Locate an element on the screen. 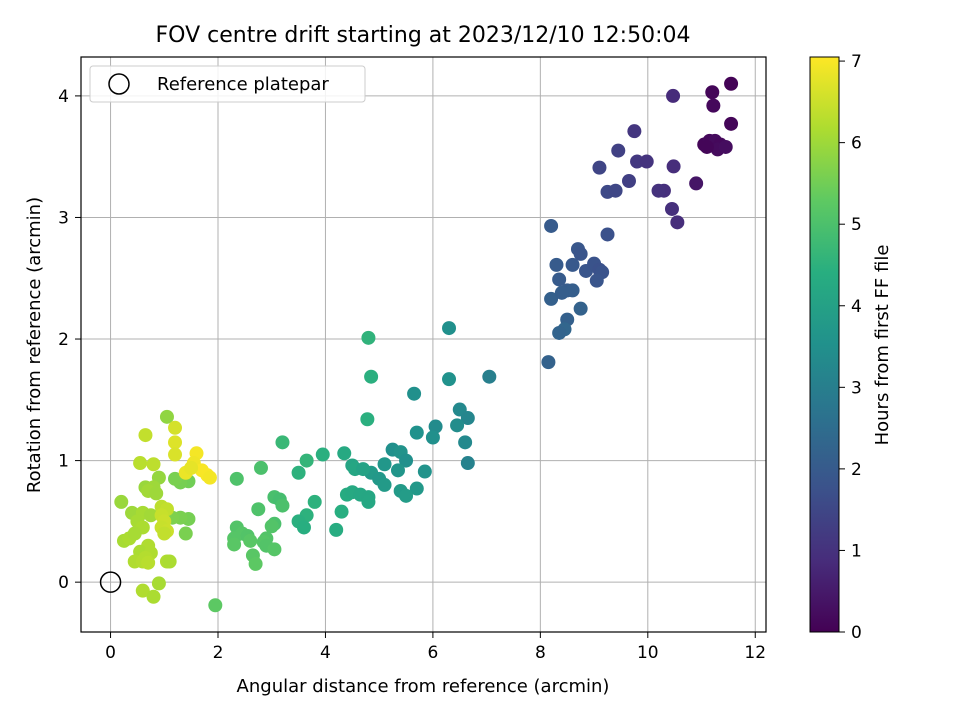  colorbar-tick-label: 5 is located at coordinates (856, 225).